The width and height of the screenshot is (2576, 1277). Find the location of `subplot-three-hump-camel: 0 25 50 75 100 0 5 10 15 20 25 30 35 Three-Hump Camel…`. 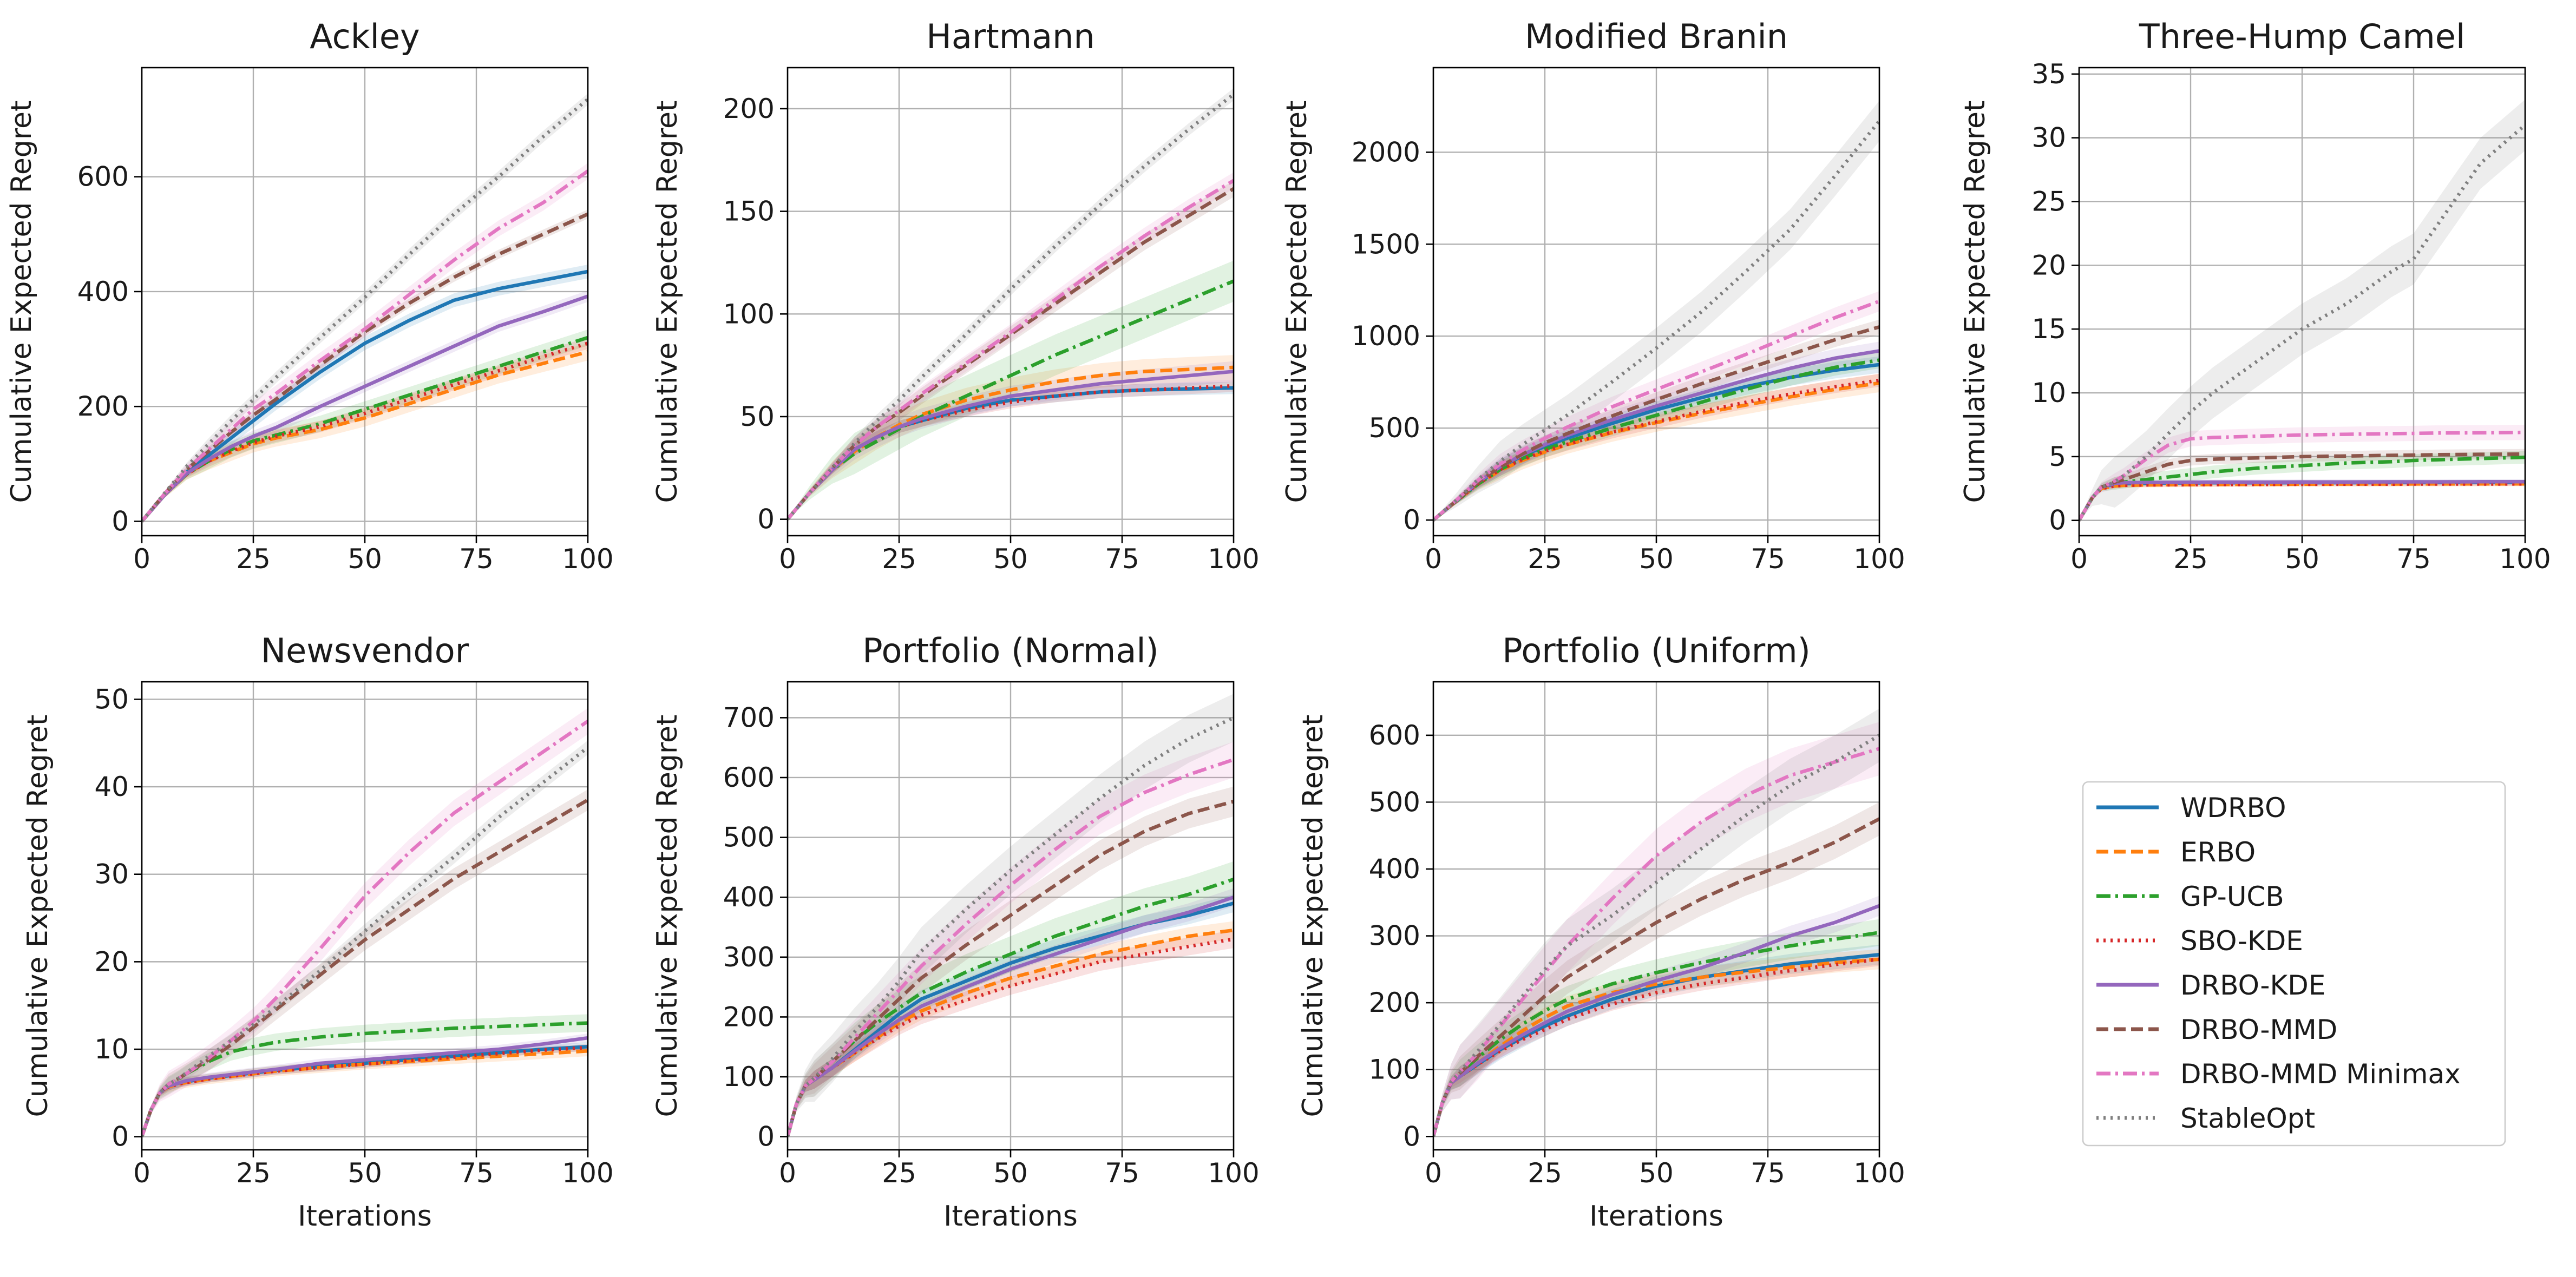

subplot-three-hump-camel: 0 25 50 75 100 0 5 10 15 20 25 30 35 Three-Hump Camel… is located at coordinates (2255, 296).